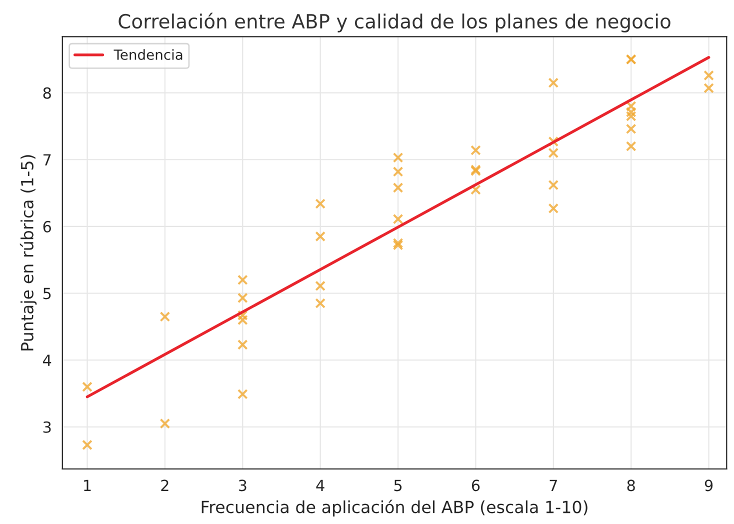 This screenshot has width=734, height=524. I want to click on x-tick-label: 2, so click(164, 486).